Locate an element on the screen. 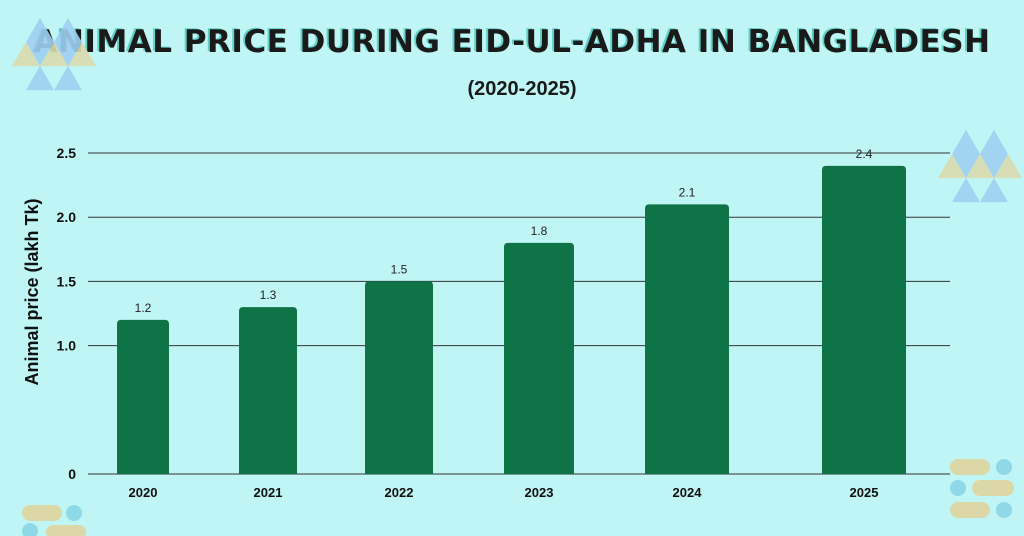 The width and height of the screenshot is (1024, 536). y-tick-label: 2.0 is located at coordinates (67, 217).